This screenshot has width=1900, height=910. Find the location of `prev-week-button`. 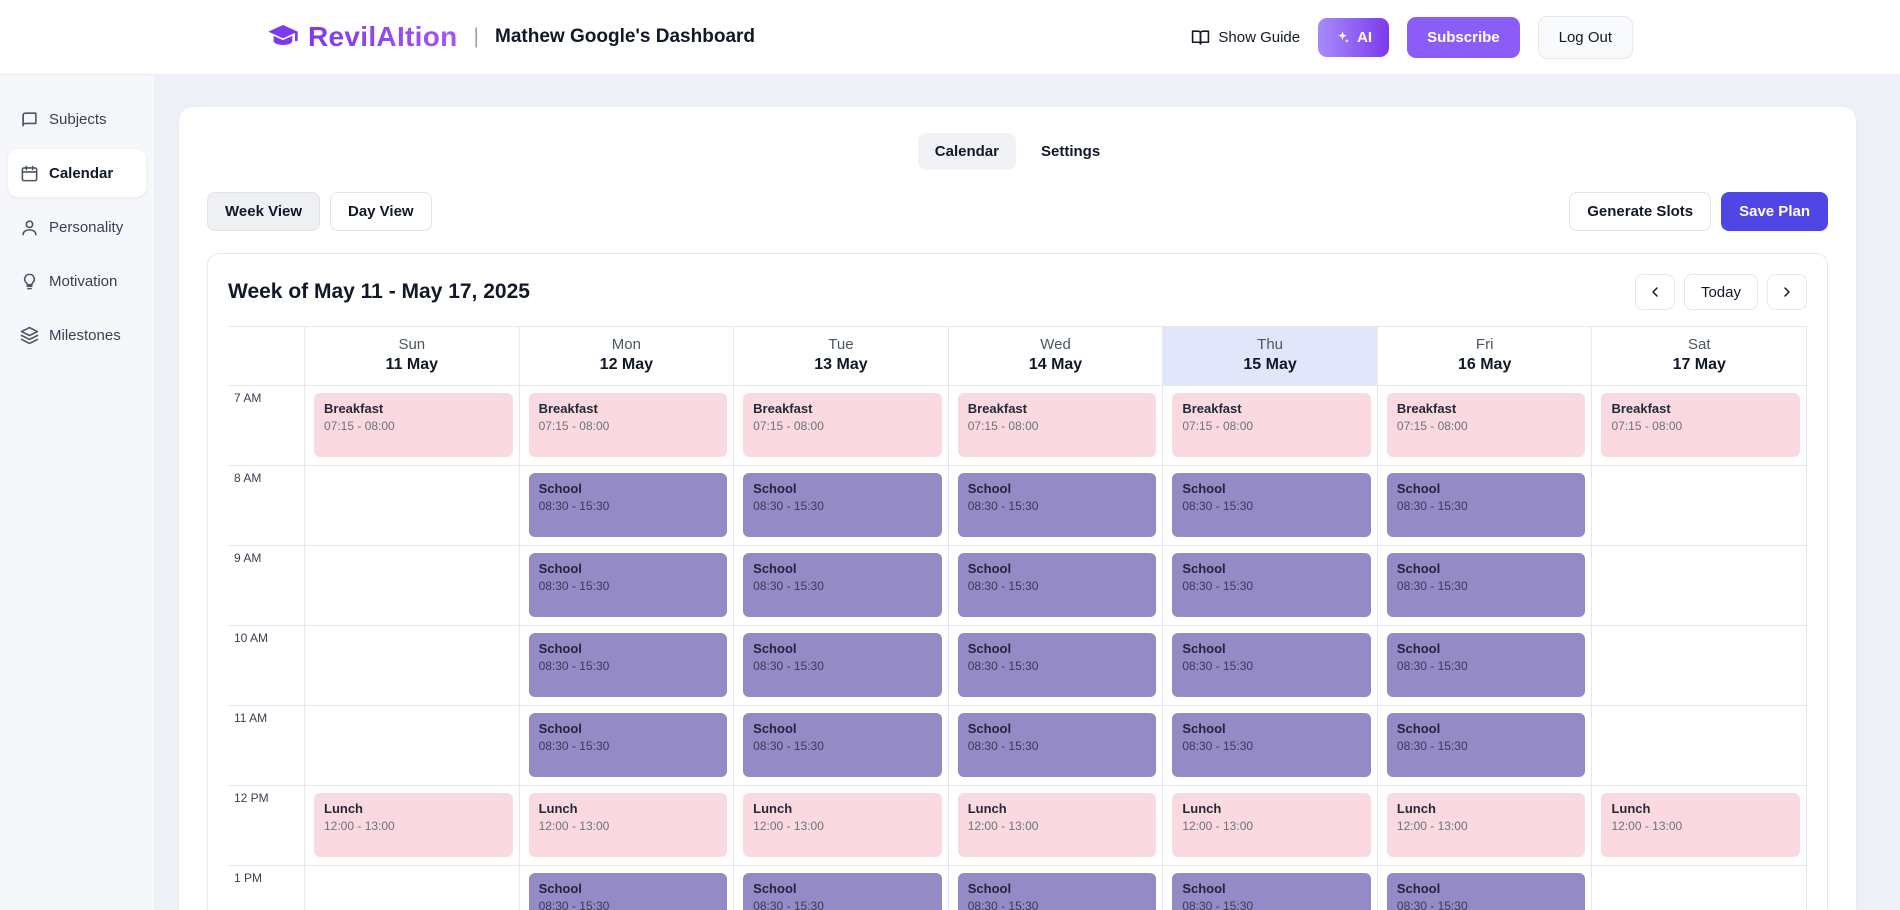

prev-week-button is located at coordinates (1654, 292).